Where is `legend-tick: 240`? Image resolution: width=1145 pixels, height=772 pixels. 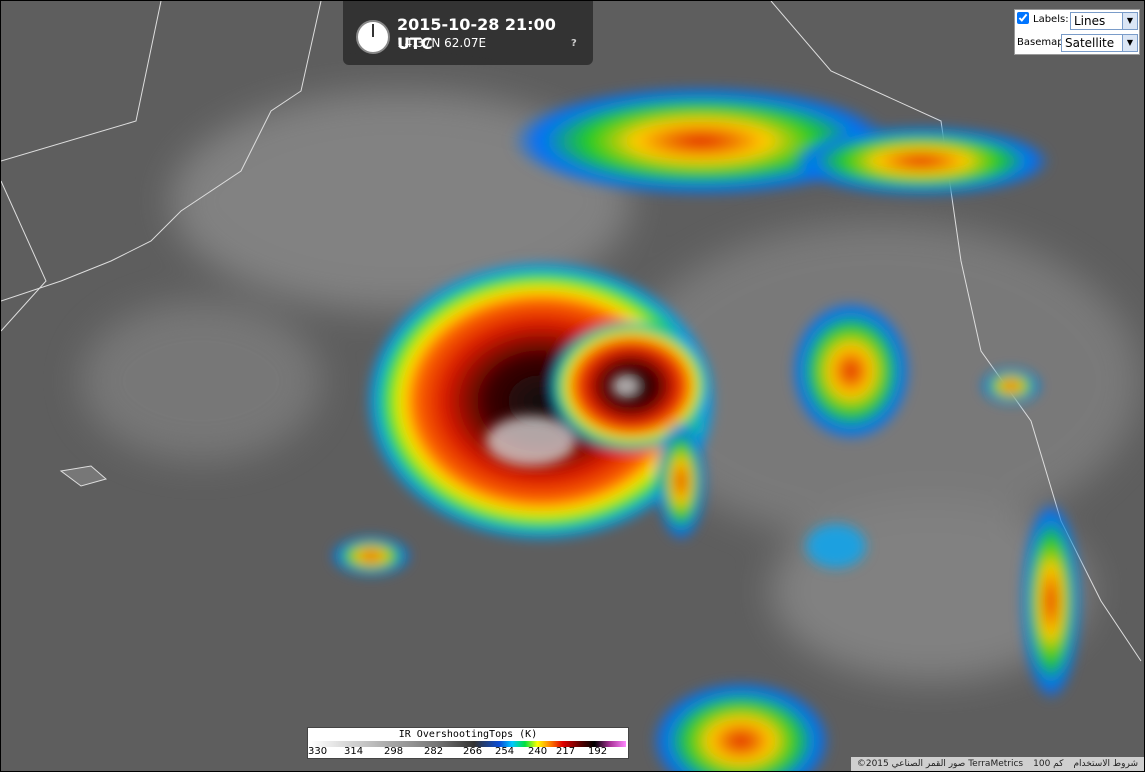
legend-tick: 240 is located at coordinates (538, 751).